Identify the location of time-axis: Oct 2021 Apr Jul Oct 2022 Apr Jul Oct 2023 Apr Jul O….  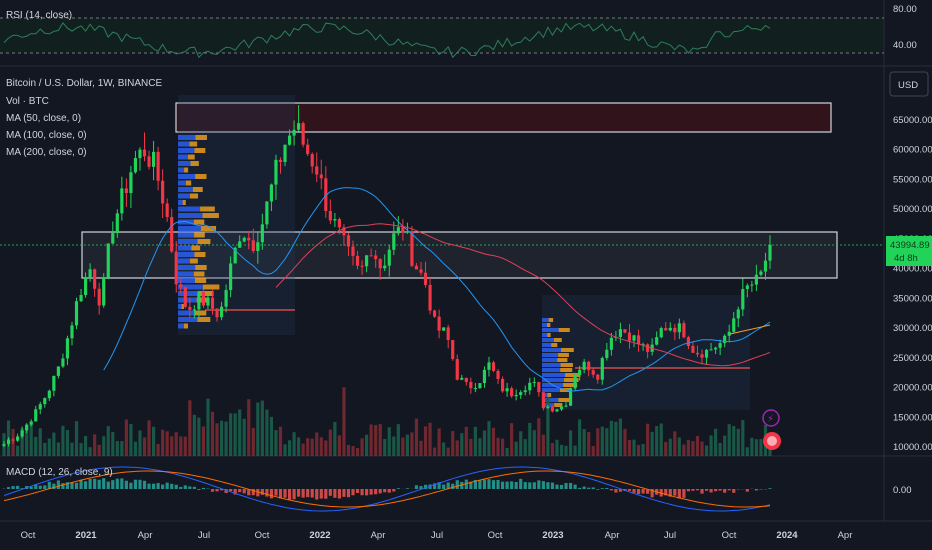
(437, 535).